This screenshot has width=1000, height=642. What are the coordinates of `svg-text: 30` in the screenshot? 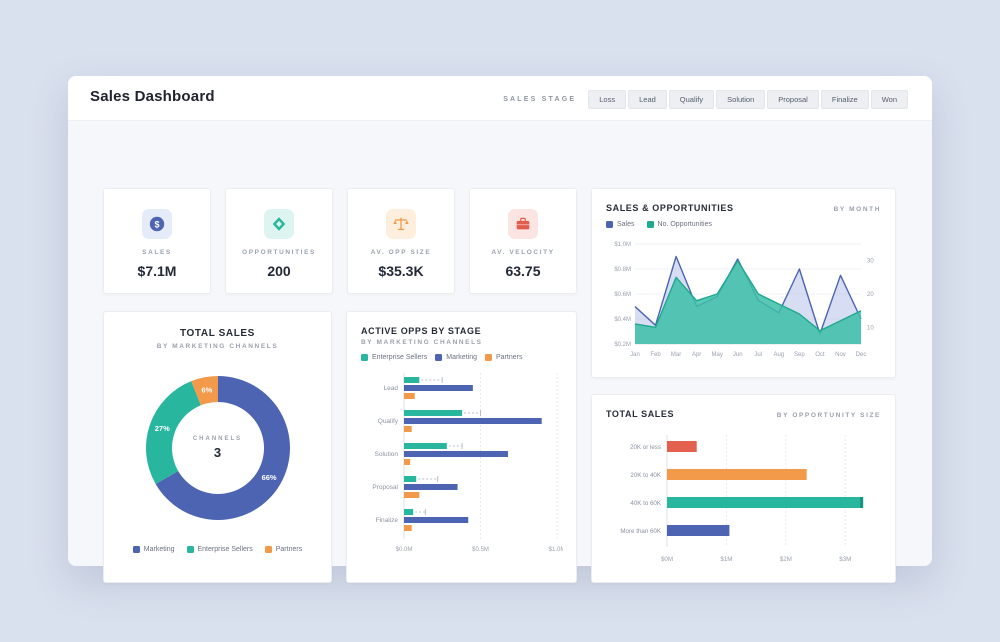 It's located at (870, 262).